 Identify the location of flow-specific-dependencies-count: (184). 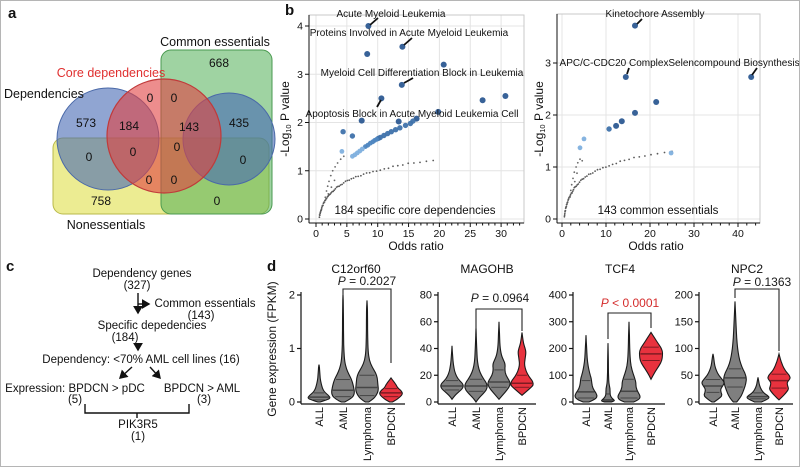
(125, 338).